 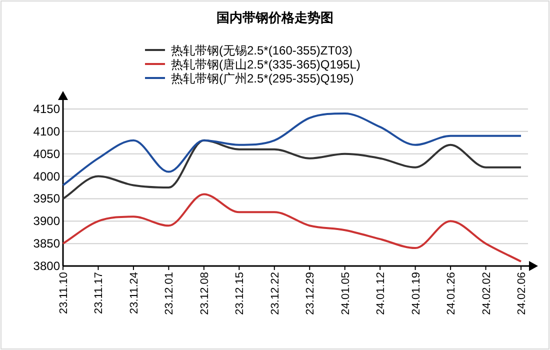 What do you see at coordinates (486, 293) in the screenshot?
I see `x-tick-label: 24.02.02` at bounding box center [486, 293].